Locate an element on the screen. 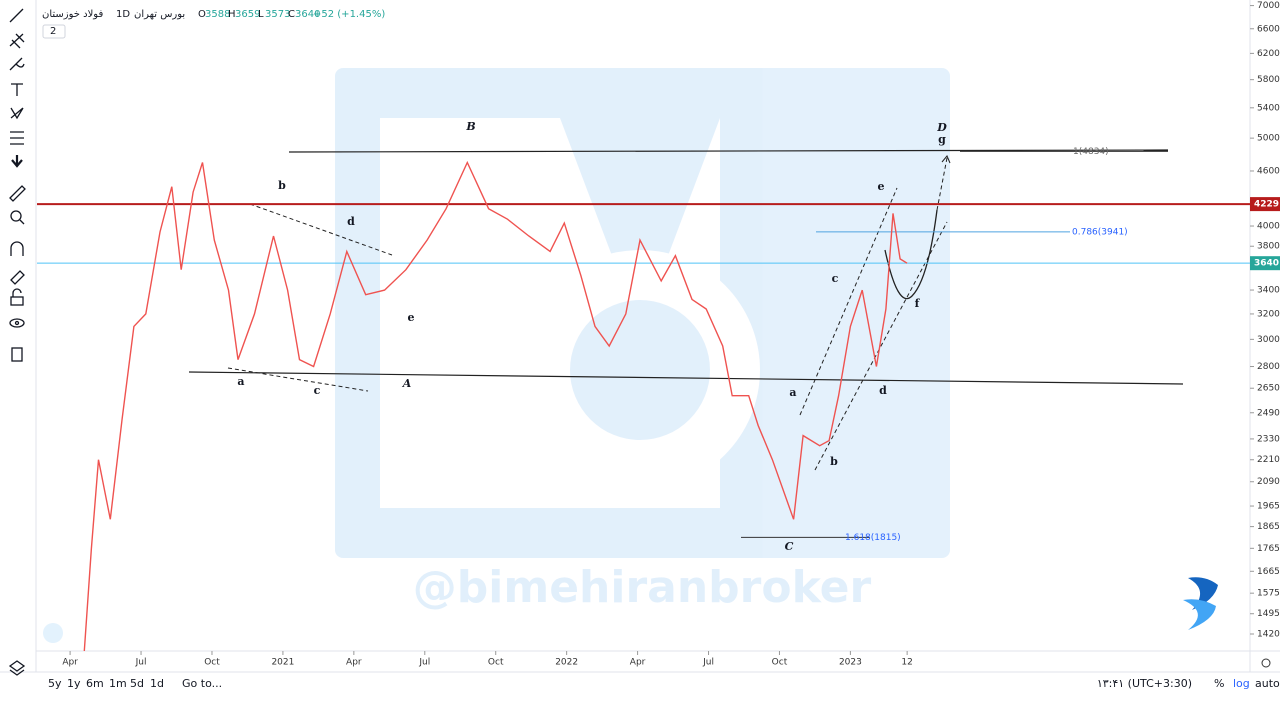 The image size is (1280, 701). wave-label: D is located at coordinates (941, 127).